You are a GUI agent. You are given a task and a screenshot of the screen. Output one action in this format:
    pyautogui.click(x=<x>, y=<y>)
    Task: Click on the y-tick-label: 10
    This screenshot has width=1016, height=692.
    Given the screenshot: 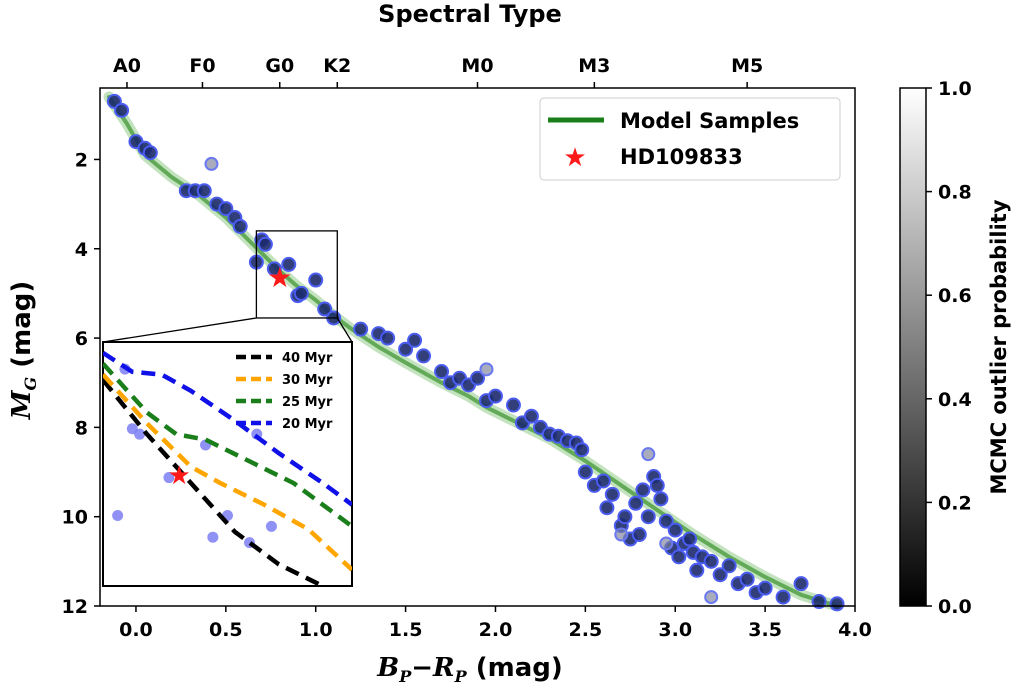 What is the action you would take?
    pyautogui.click(x=75, y=518)
    